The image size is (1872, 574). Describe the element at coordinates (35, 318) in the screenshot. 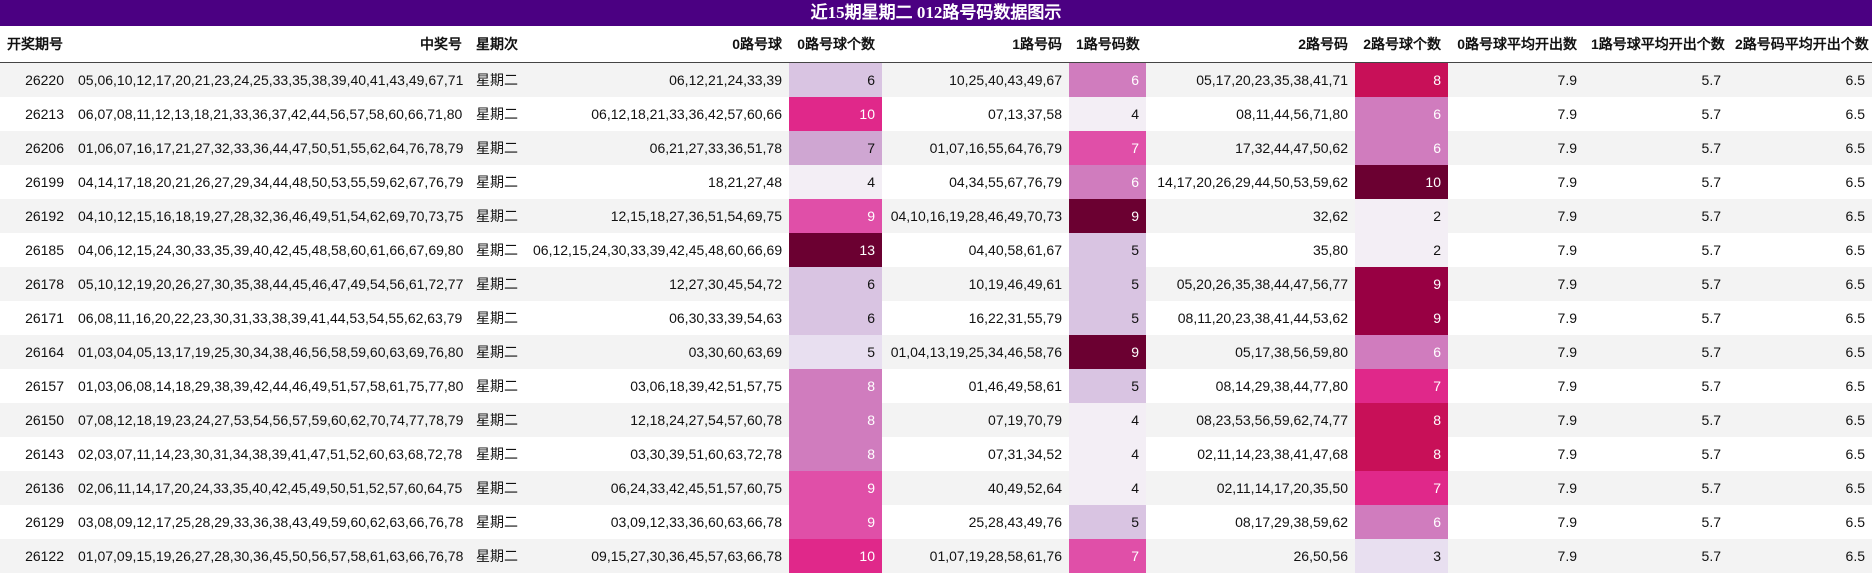

I see `cell-period: 26171` at that location.